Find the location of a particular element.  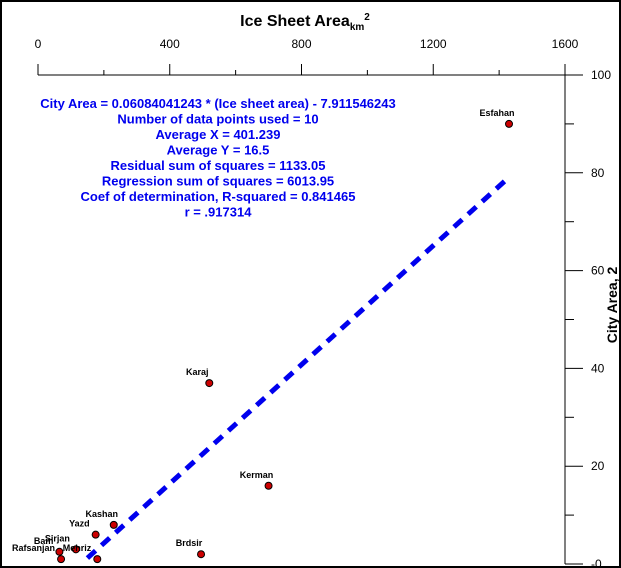

y-axis-label: City Area, 2 is located at coordinates (612, 305).